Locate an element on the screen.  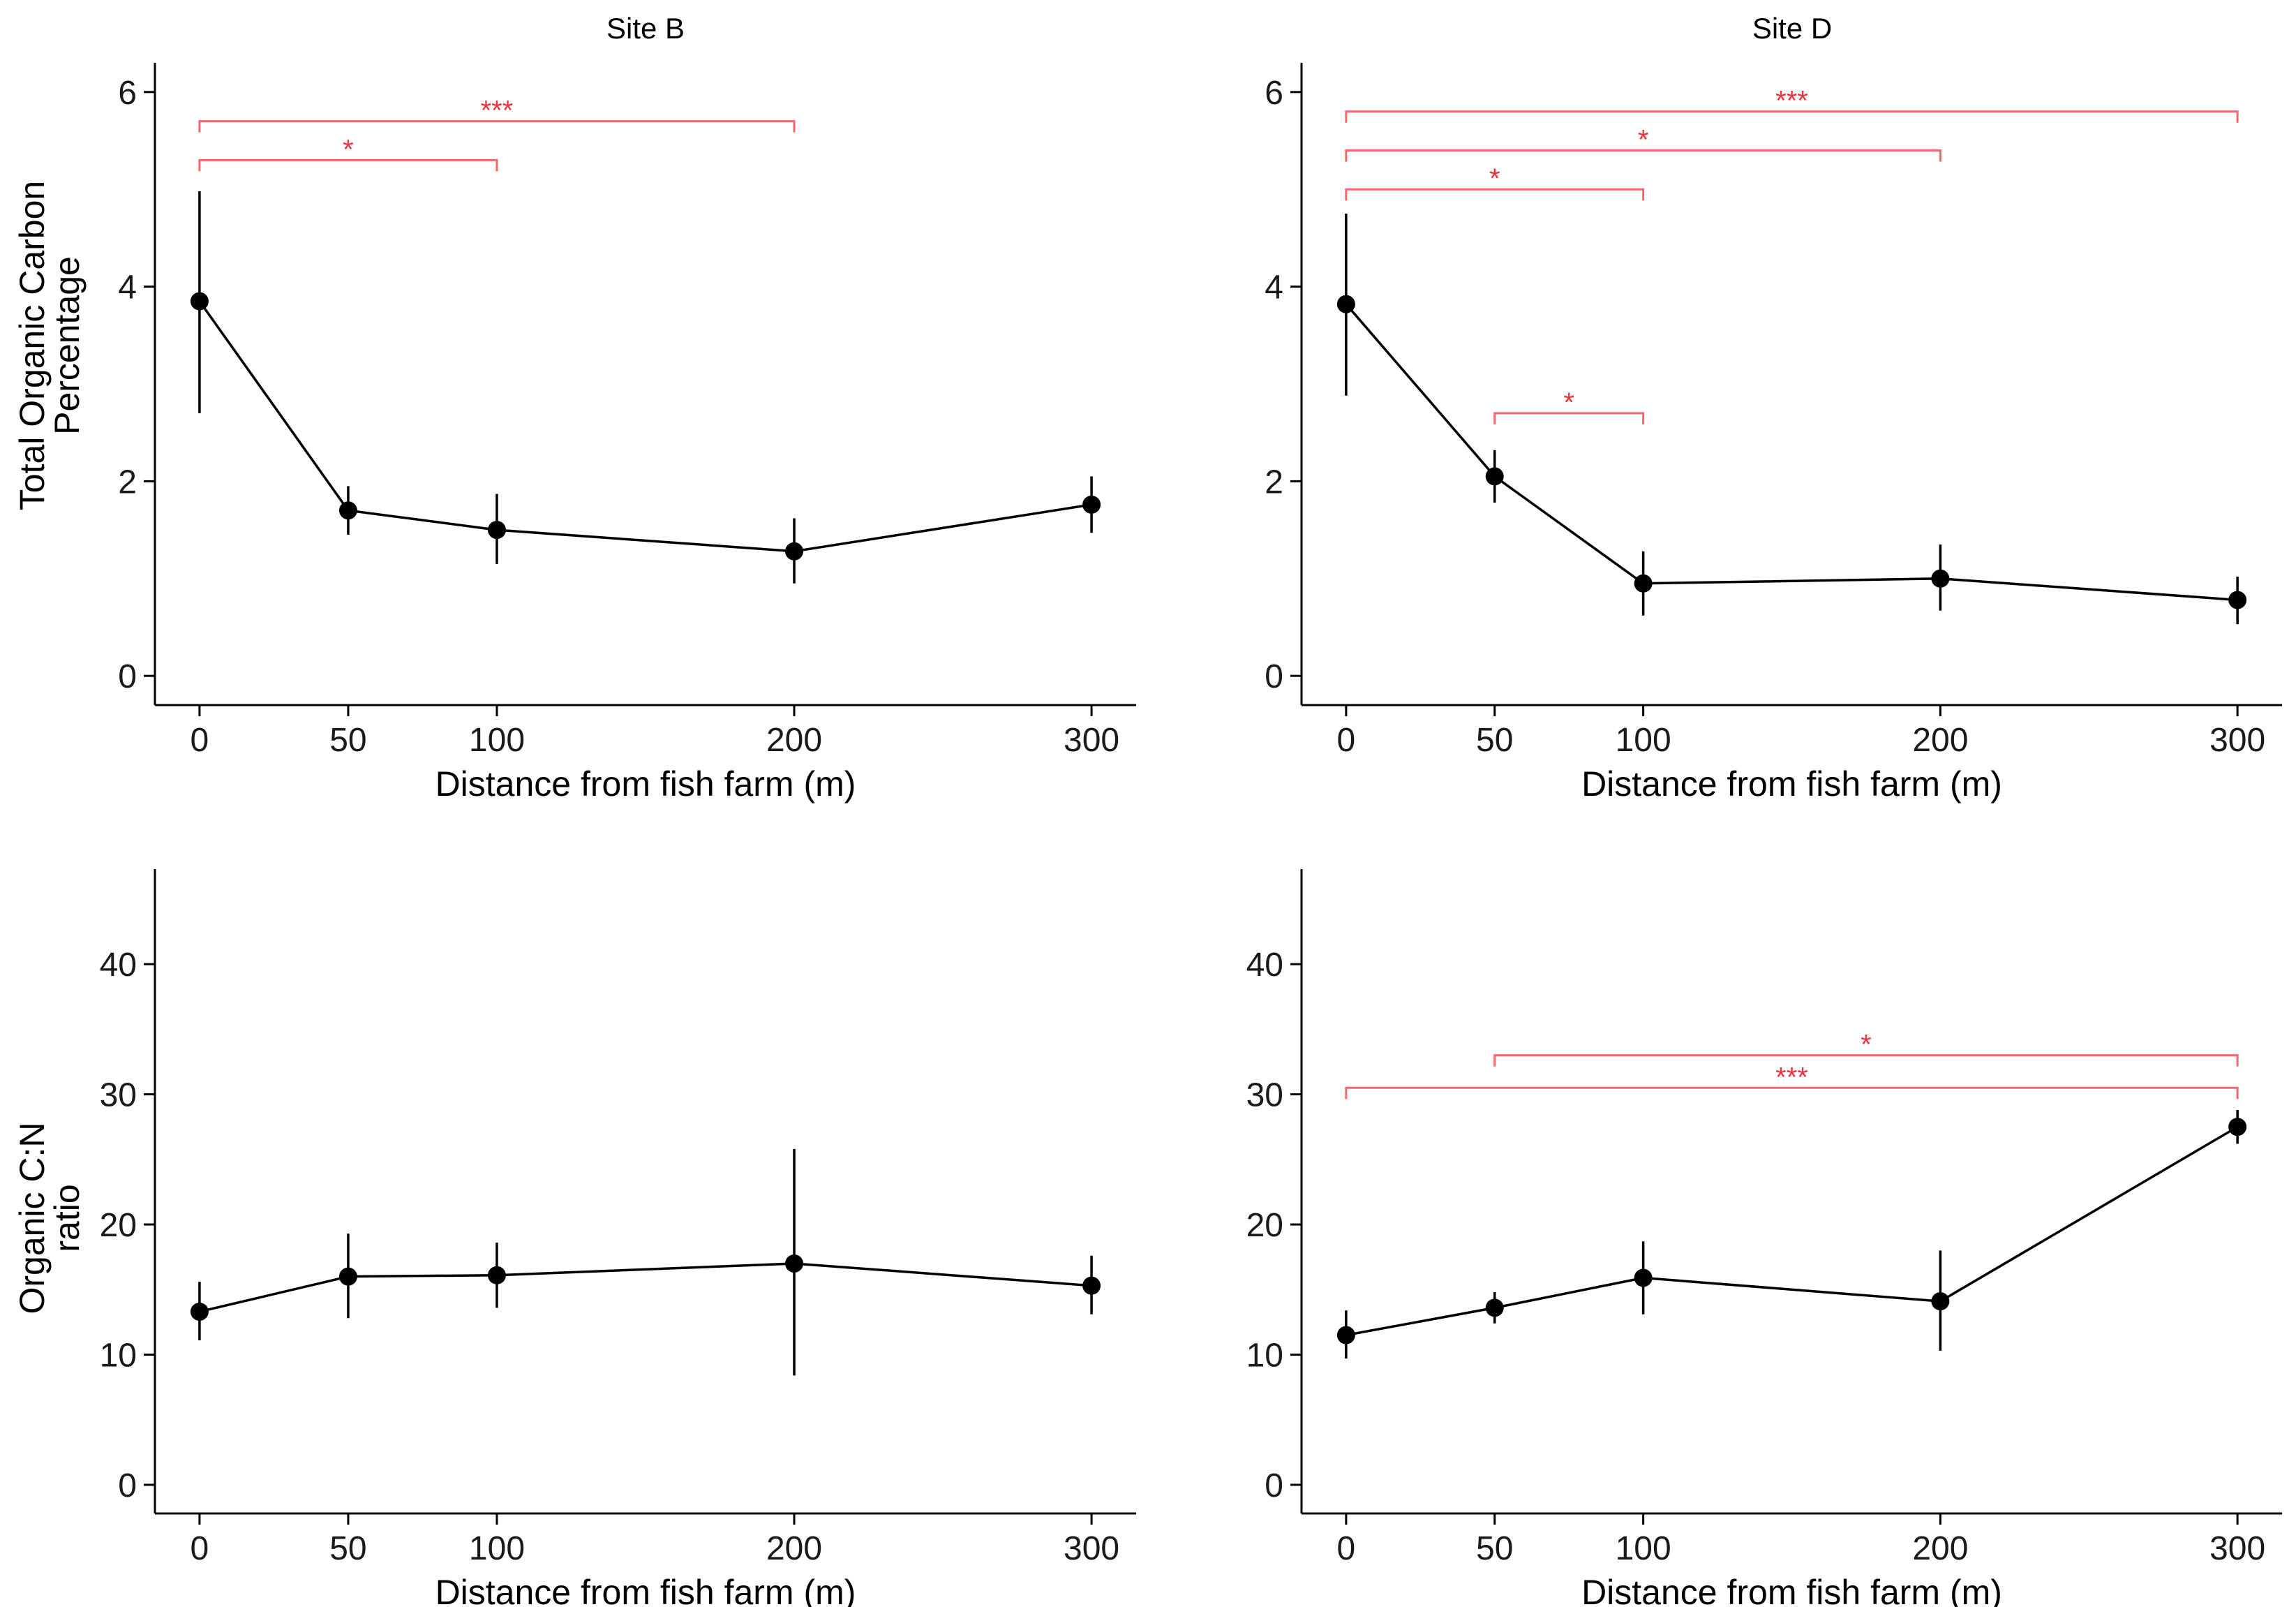
panel-title-site-d: Site D is located at coordinates (1792, 28).